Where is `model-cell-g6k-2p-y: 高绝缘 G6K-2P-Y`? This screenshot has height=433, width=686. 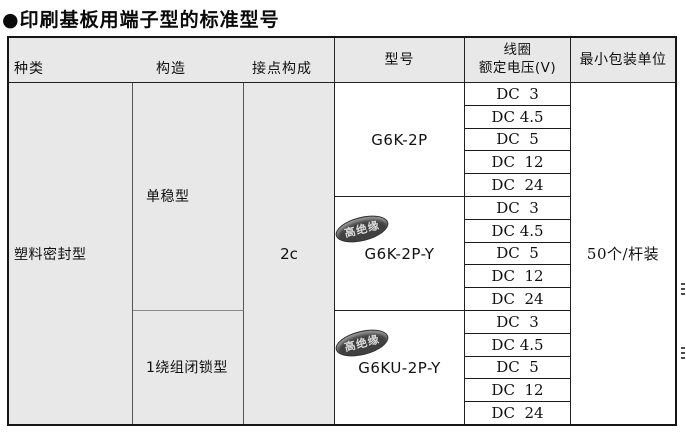
model-cell-g6k-2p-y: 高绝缘 G6K-2P-Y is located at coordinates (399, 254).